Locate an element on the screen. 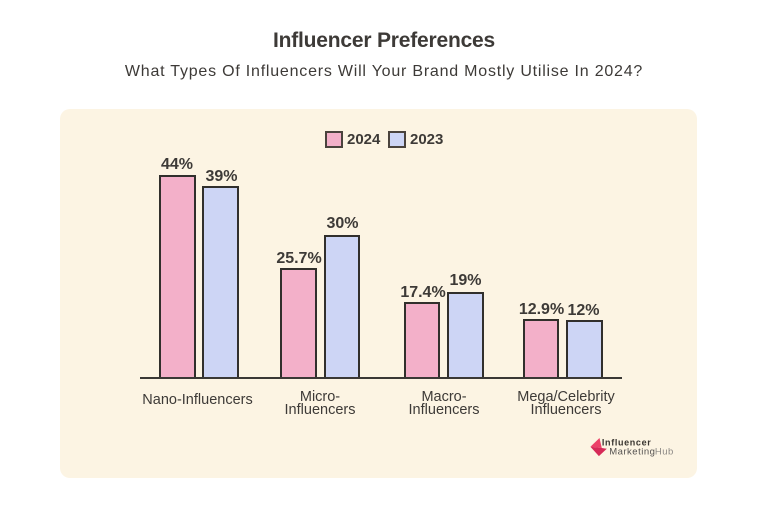  svg-text: Marketing is located at coordinates (632, 451).